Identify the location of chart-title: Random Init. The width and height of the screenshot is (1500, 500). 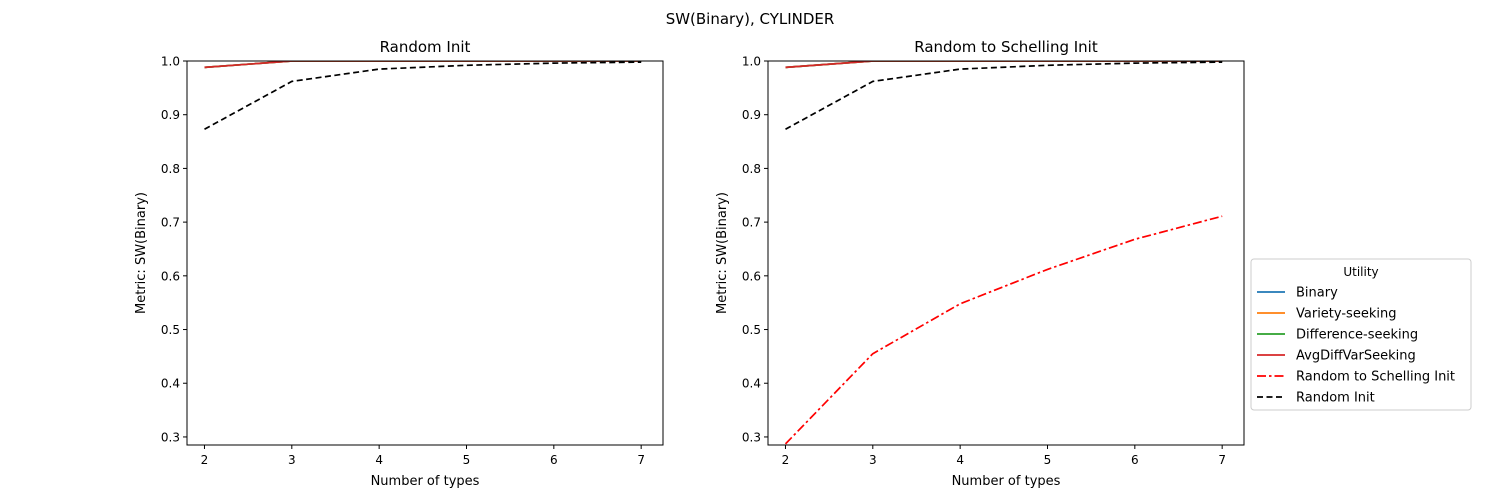
(425, 47).